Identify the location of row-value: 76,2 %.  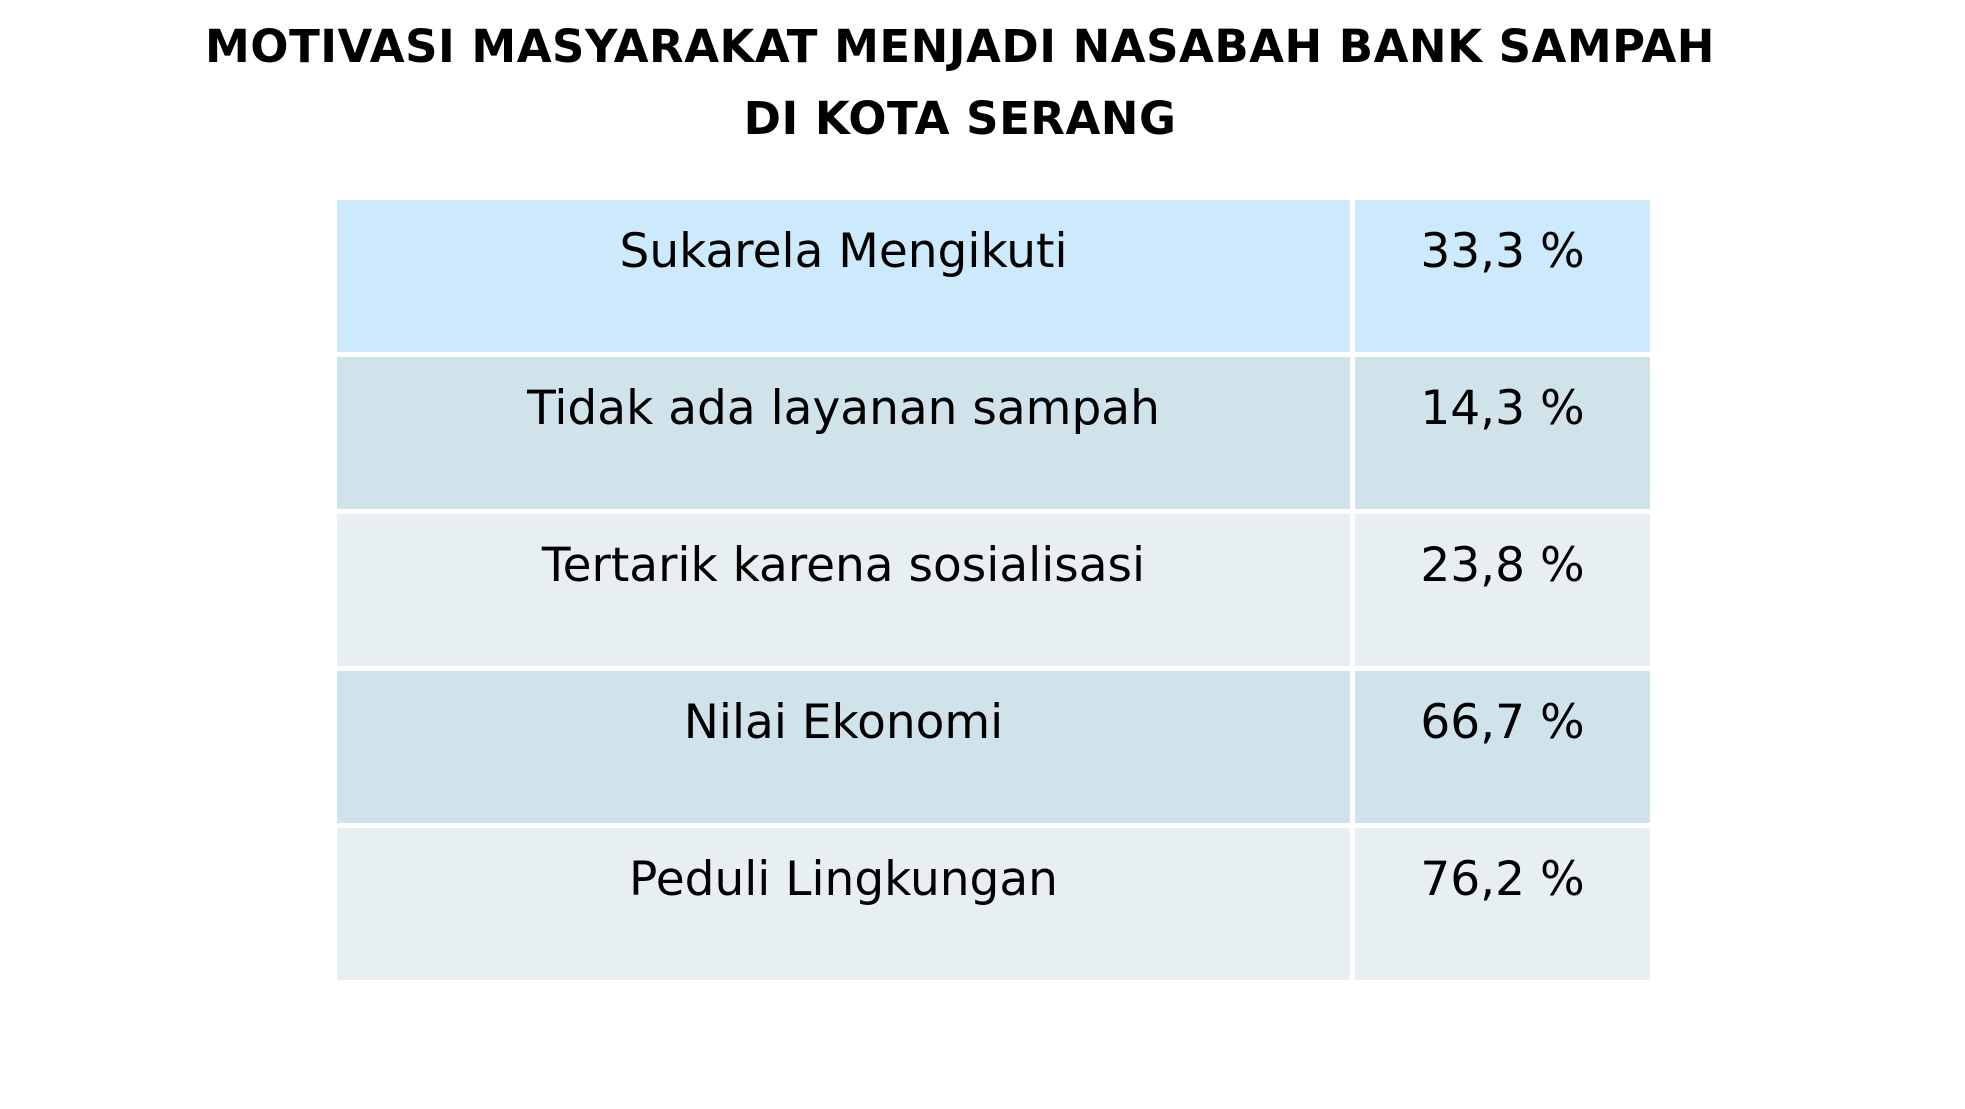
(1502, 879).